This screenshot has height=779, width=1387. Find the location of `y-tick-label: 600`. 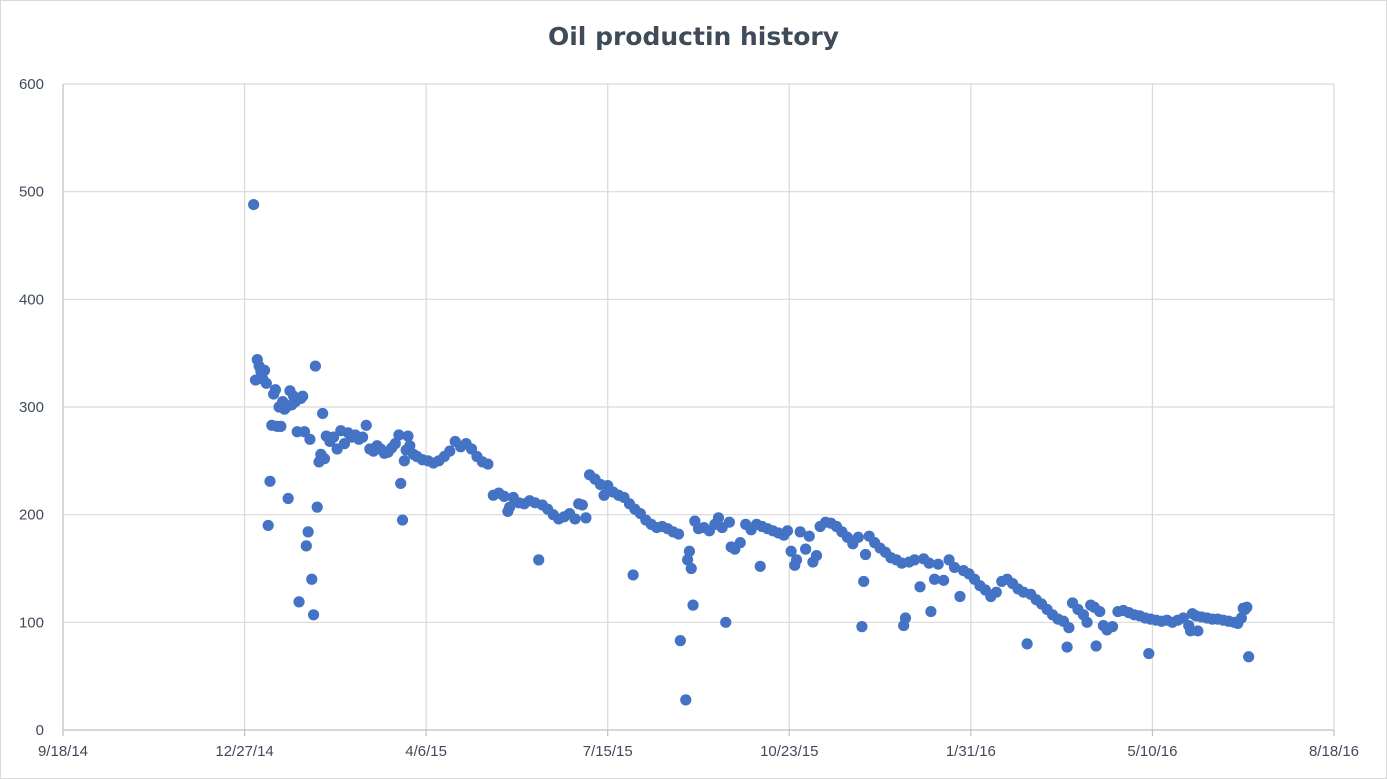

y-tick-label: 600 is located at coordinates (31, 84).